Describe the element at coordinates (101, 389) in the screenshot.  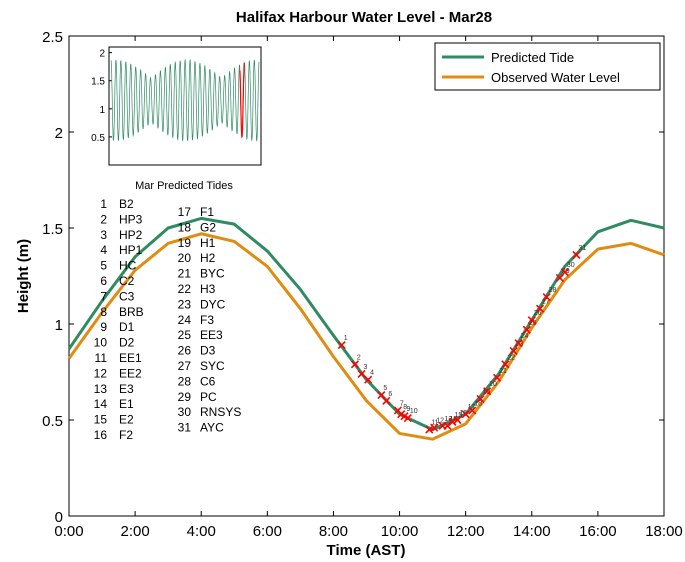
I see `station-number: 13` at that location.